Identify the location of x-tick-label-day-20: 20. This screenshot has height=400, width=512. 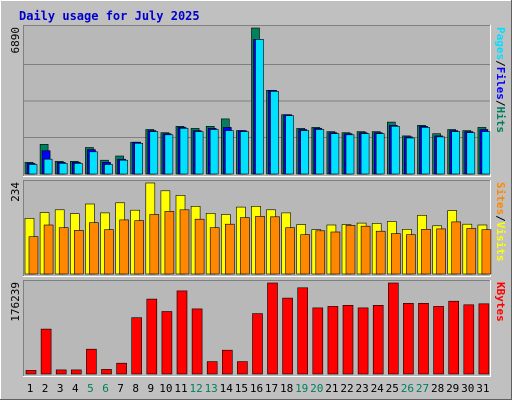
(316, 388).